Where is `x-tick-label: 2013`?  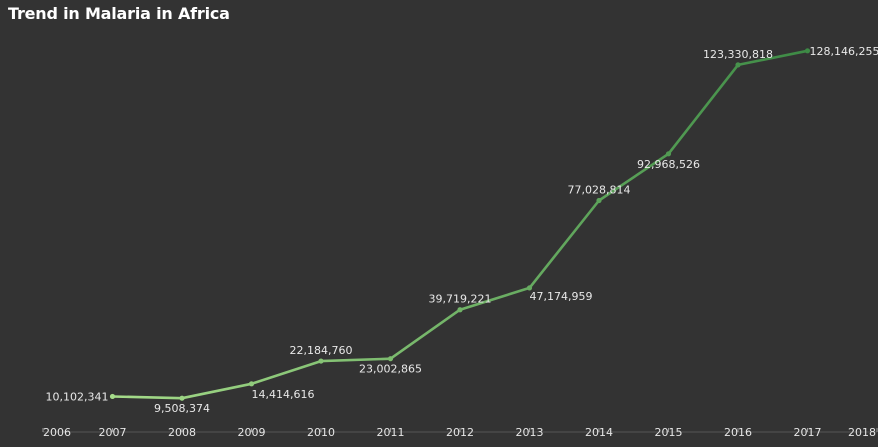
x-tick-label: 2013 is located at coordinates (530, 432).